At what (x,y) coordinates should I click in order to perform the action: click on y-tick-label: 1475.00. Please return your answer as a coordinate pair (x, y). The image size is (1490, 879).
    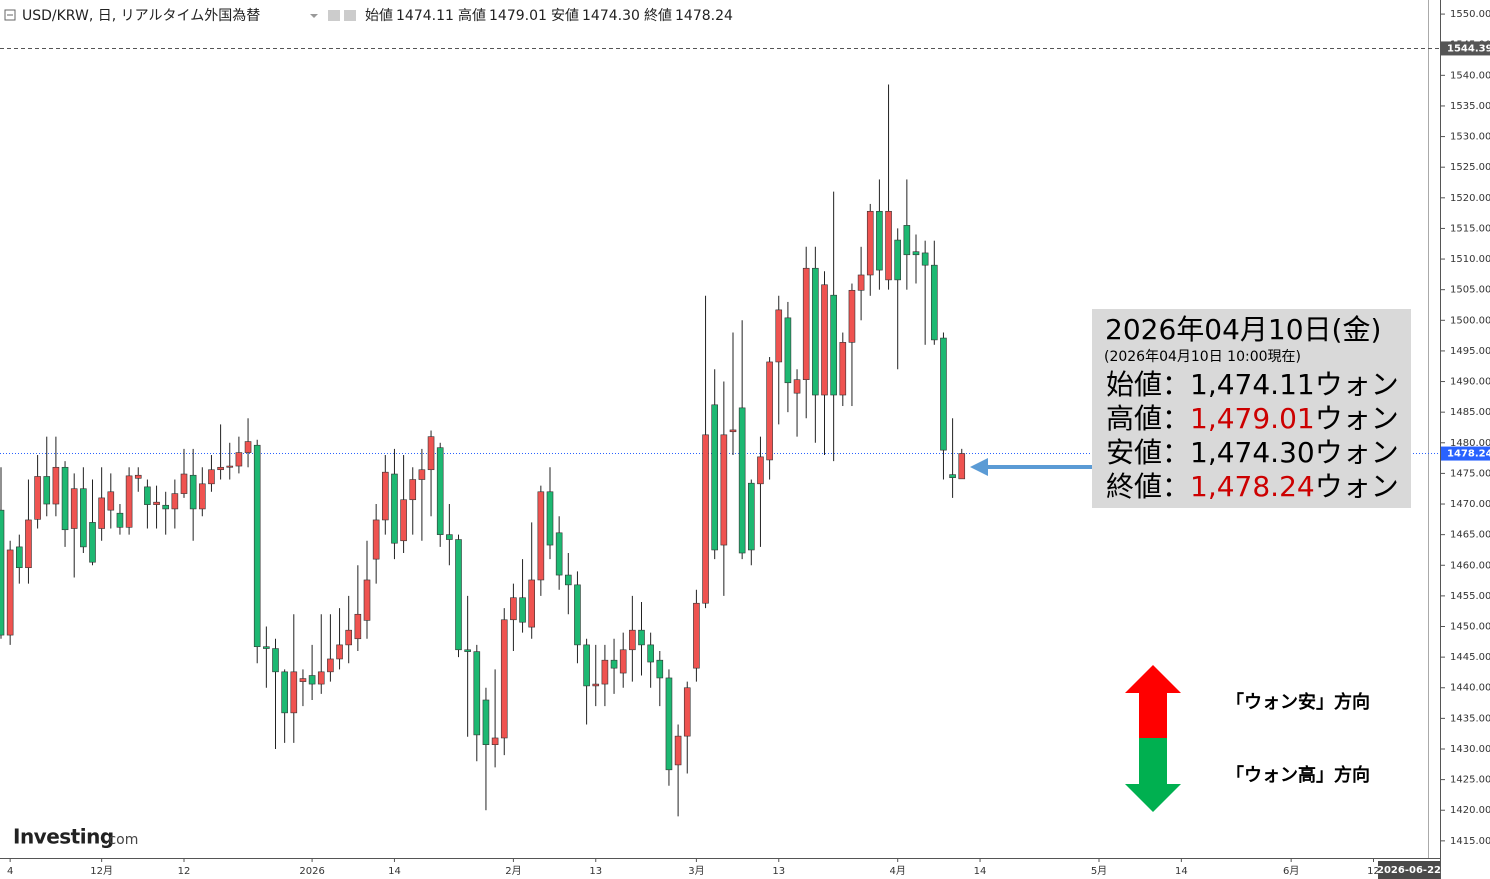
    Looking at the image, I should click on (1470, 473).